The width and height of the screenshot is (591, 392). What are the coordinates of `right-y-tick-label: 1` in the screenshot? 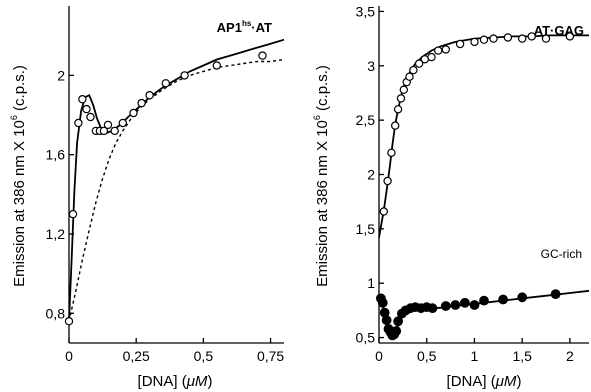 It's located at (371, 283).